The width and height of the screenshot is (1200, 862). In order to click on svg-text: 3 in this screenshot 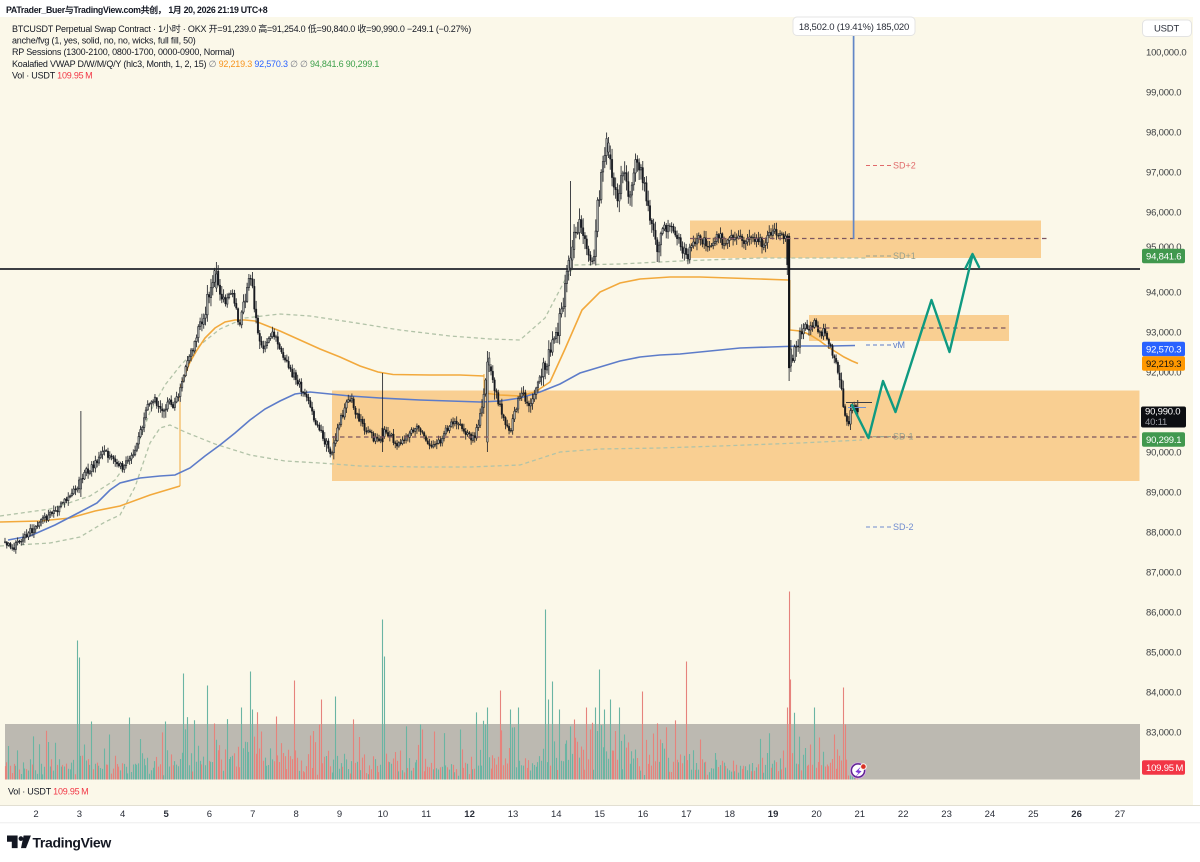, I will do `click(79, 814)`.